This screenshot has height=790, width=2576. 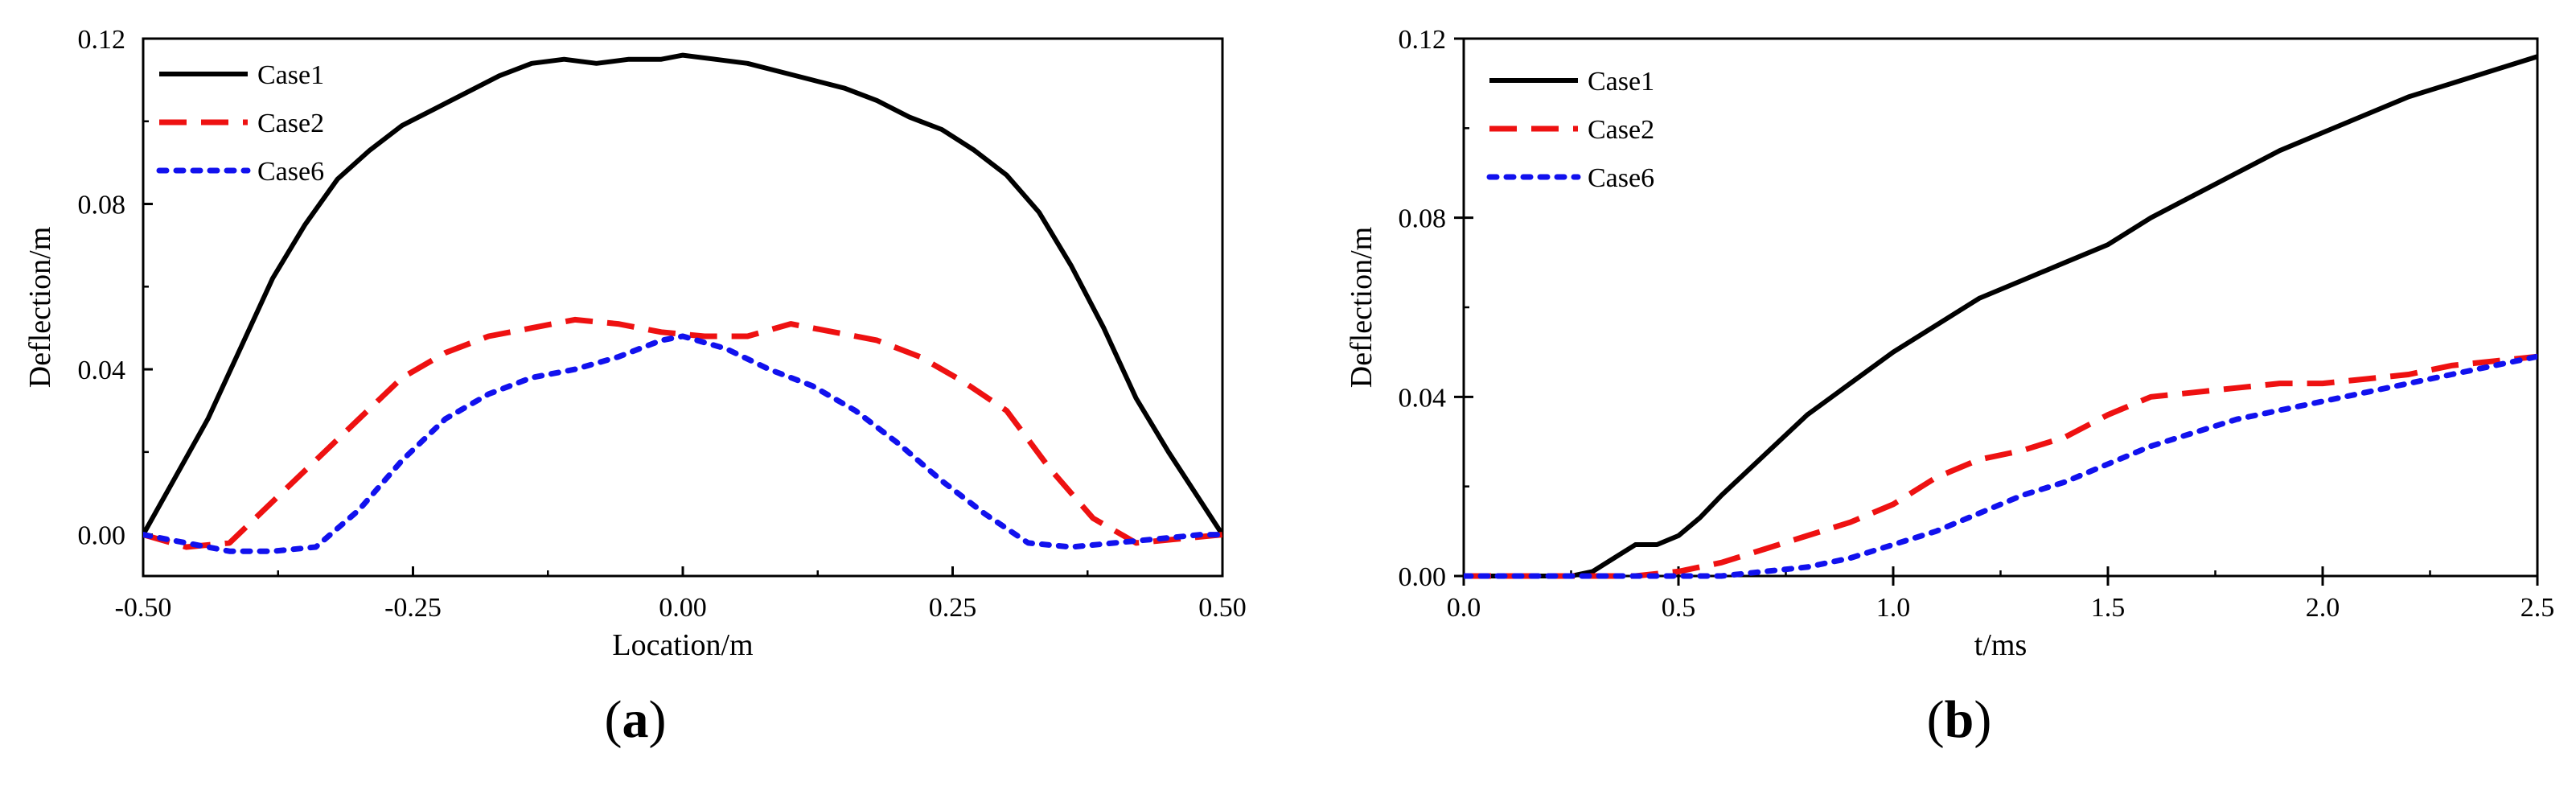 I want to click on x-tick-label: -0.50, so click(x=143, y=608).